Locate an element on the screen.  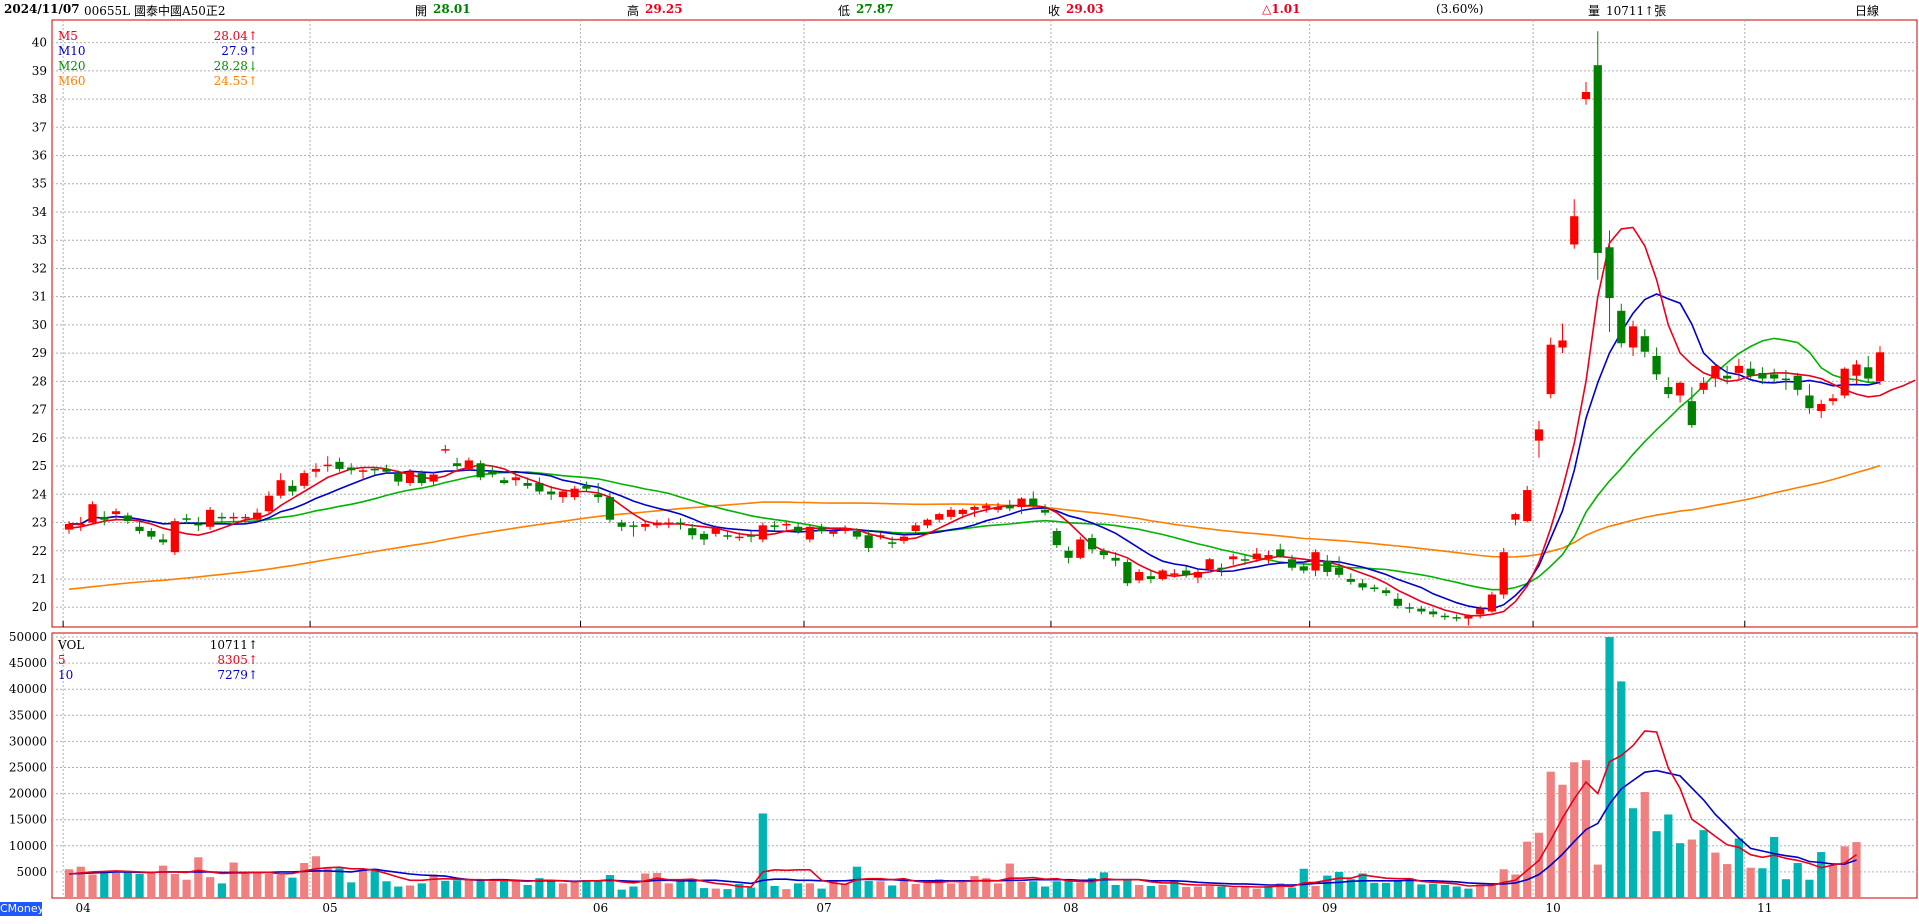
legend-m10-value: 27.9↑ is located at coordinates (239, 51).